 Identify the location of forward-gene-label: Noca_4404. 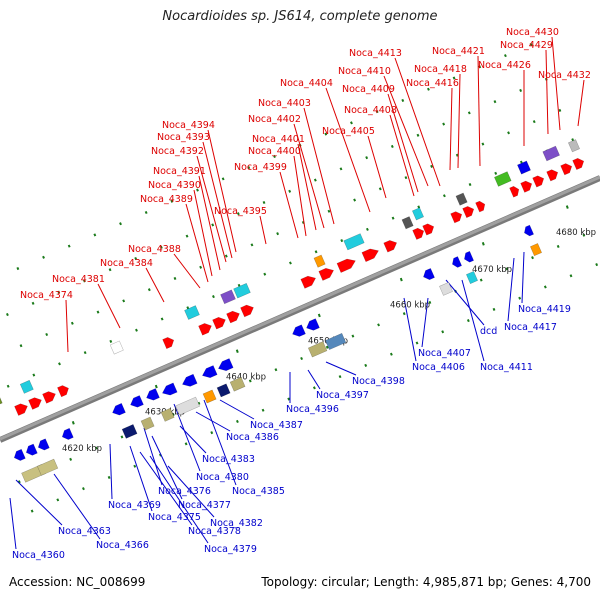
(306, 83).